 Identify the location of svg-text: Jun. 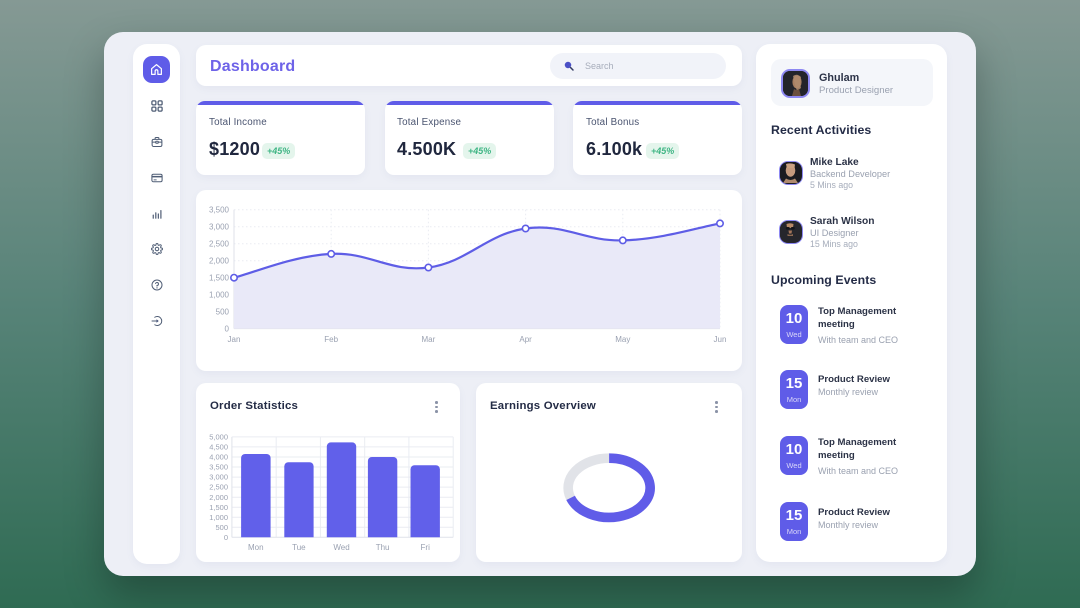
(720, 339).